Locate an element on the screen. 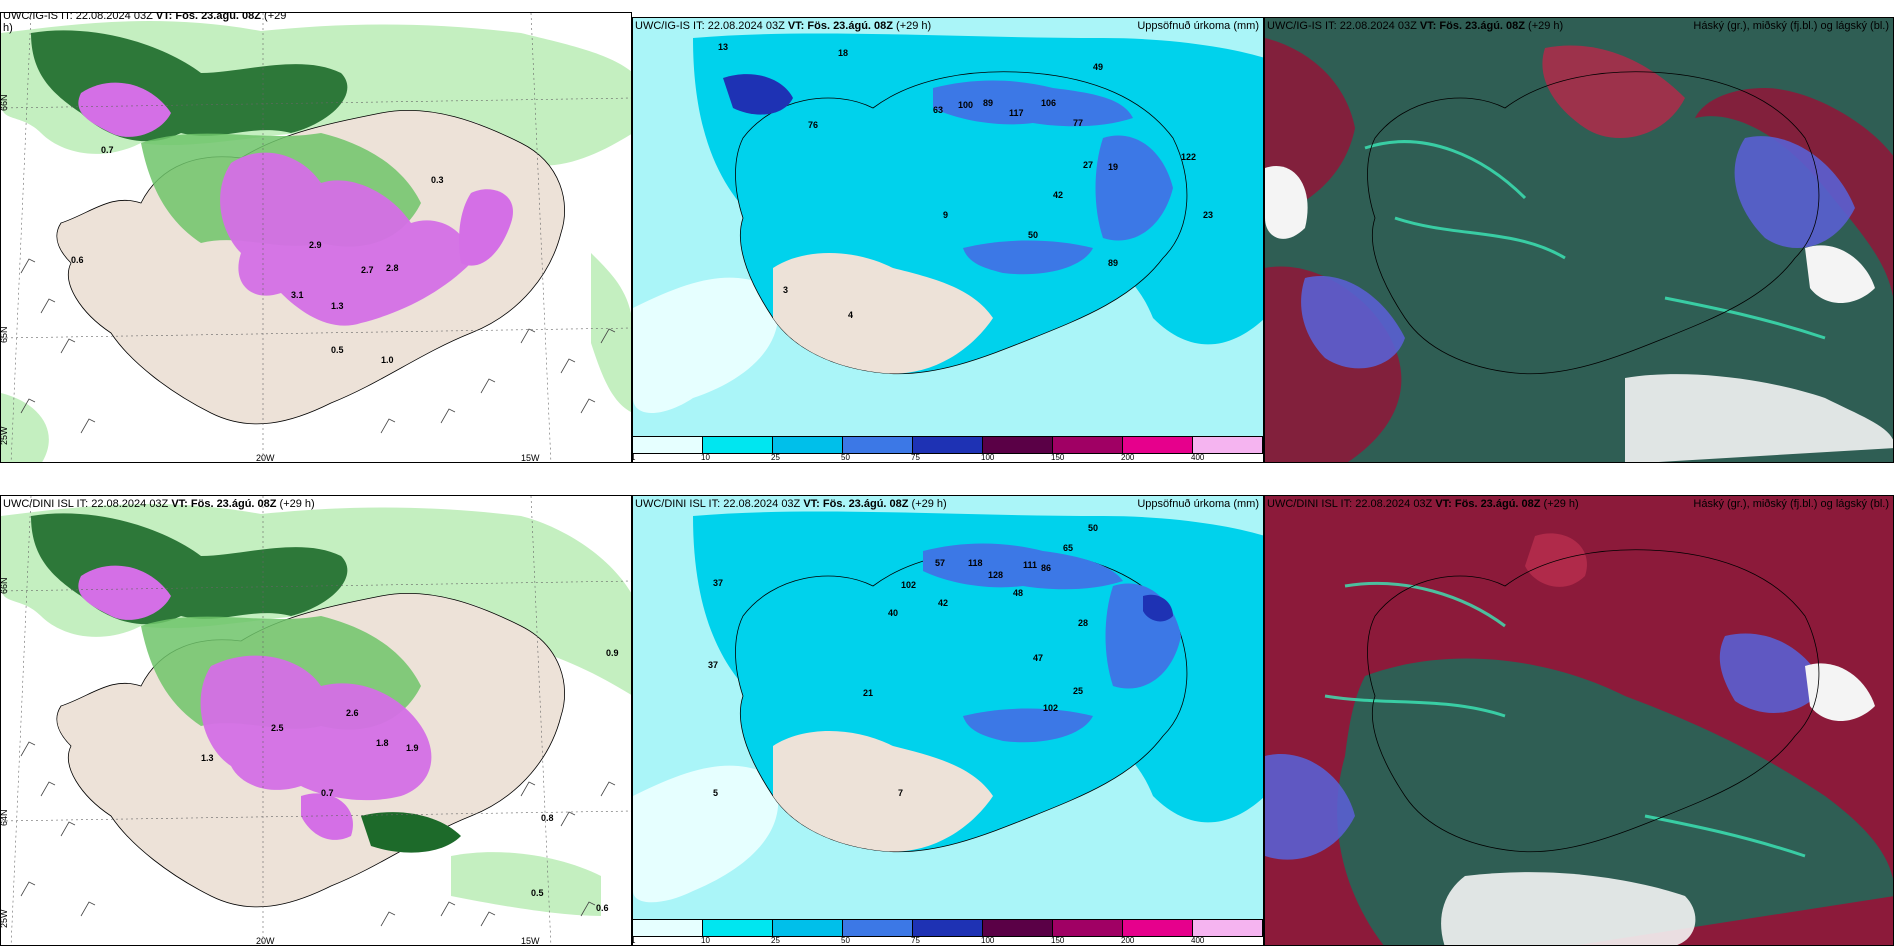 This screenshot has height=950, width=1900. cloud-mid-blue is located at coordinates (1794, 192).